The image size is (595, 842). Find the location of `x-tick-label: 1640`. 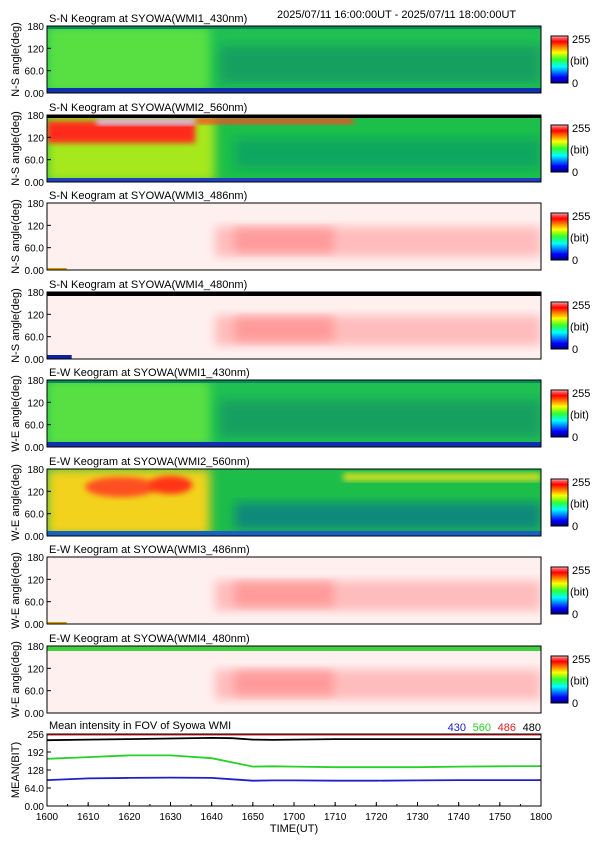

x-tick-label: 1640 is located at coordinates (212, 817).